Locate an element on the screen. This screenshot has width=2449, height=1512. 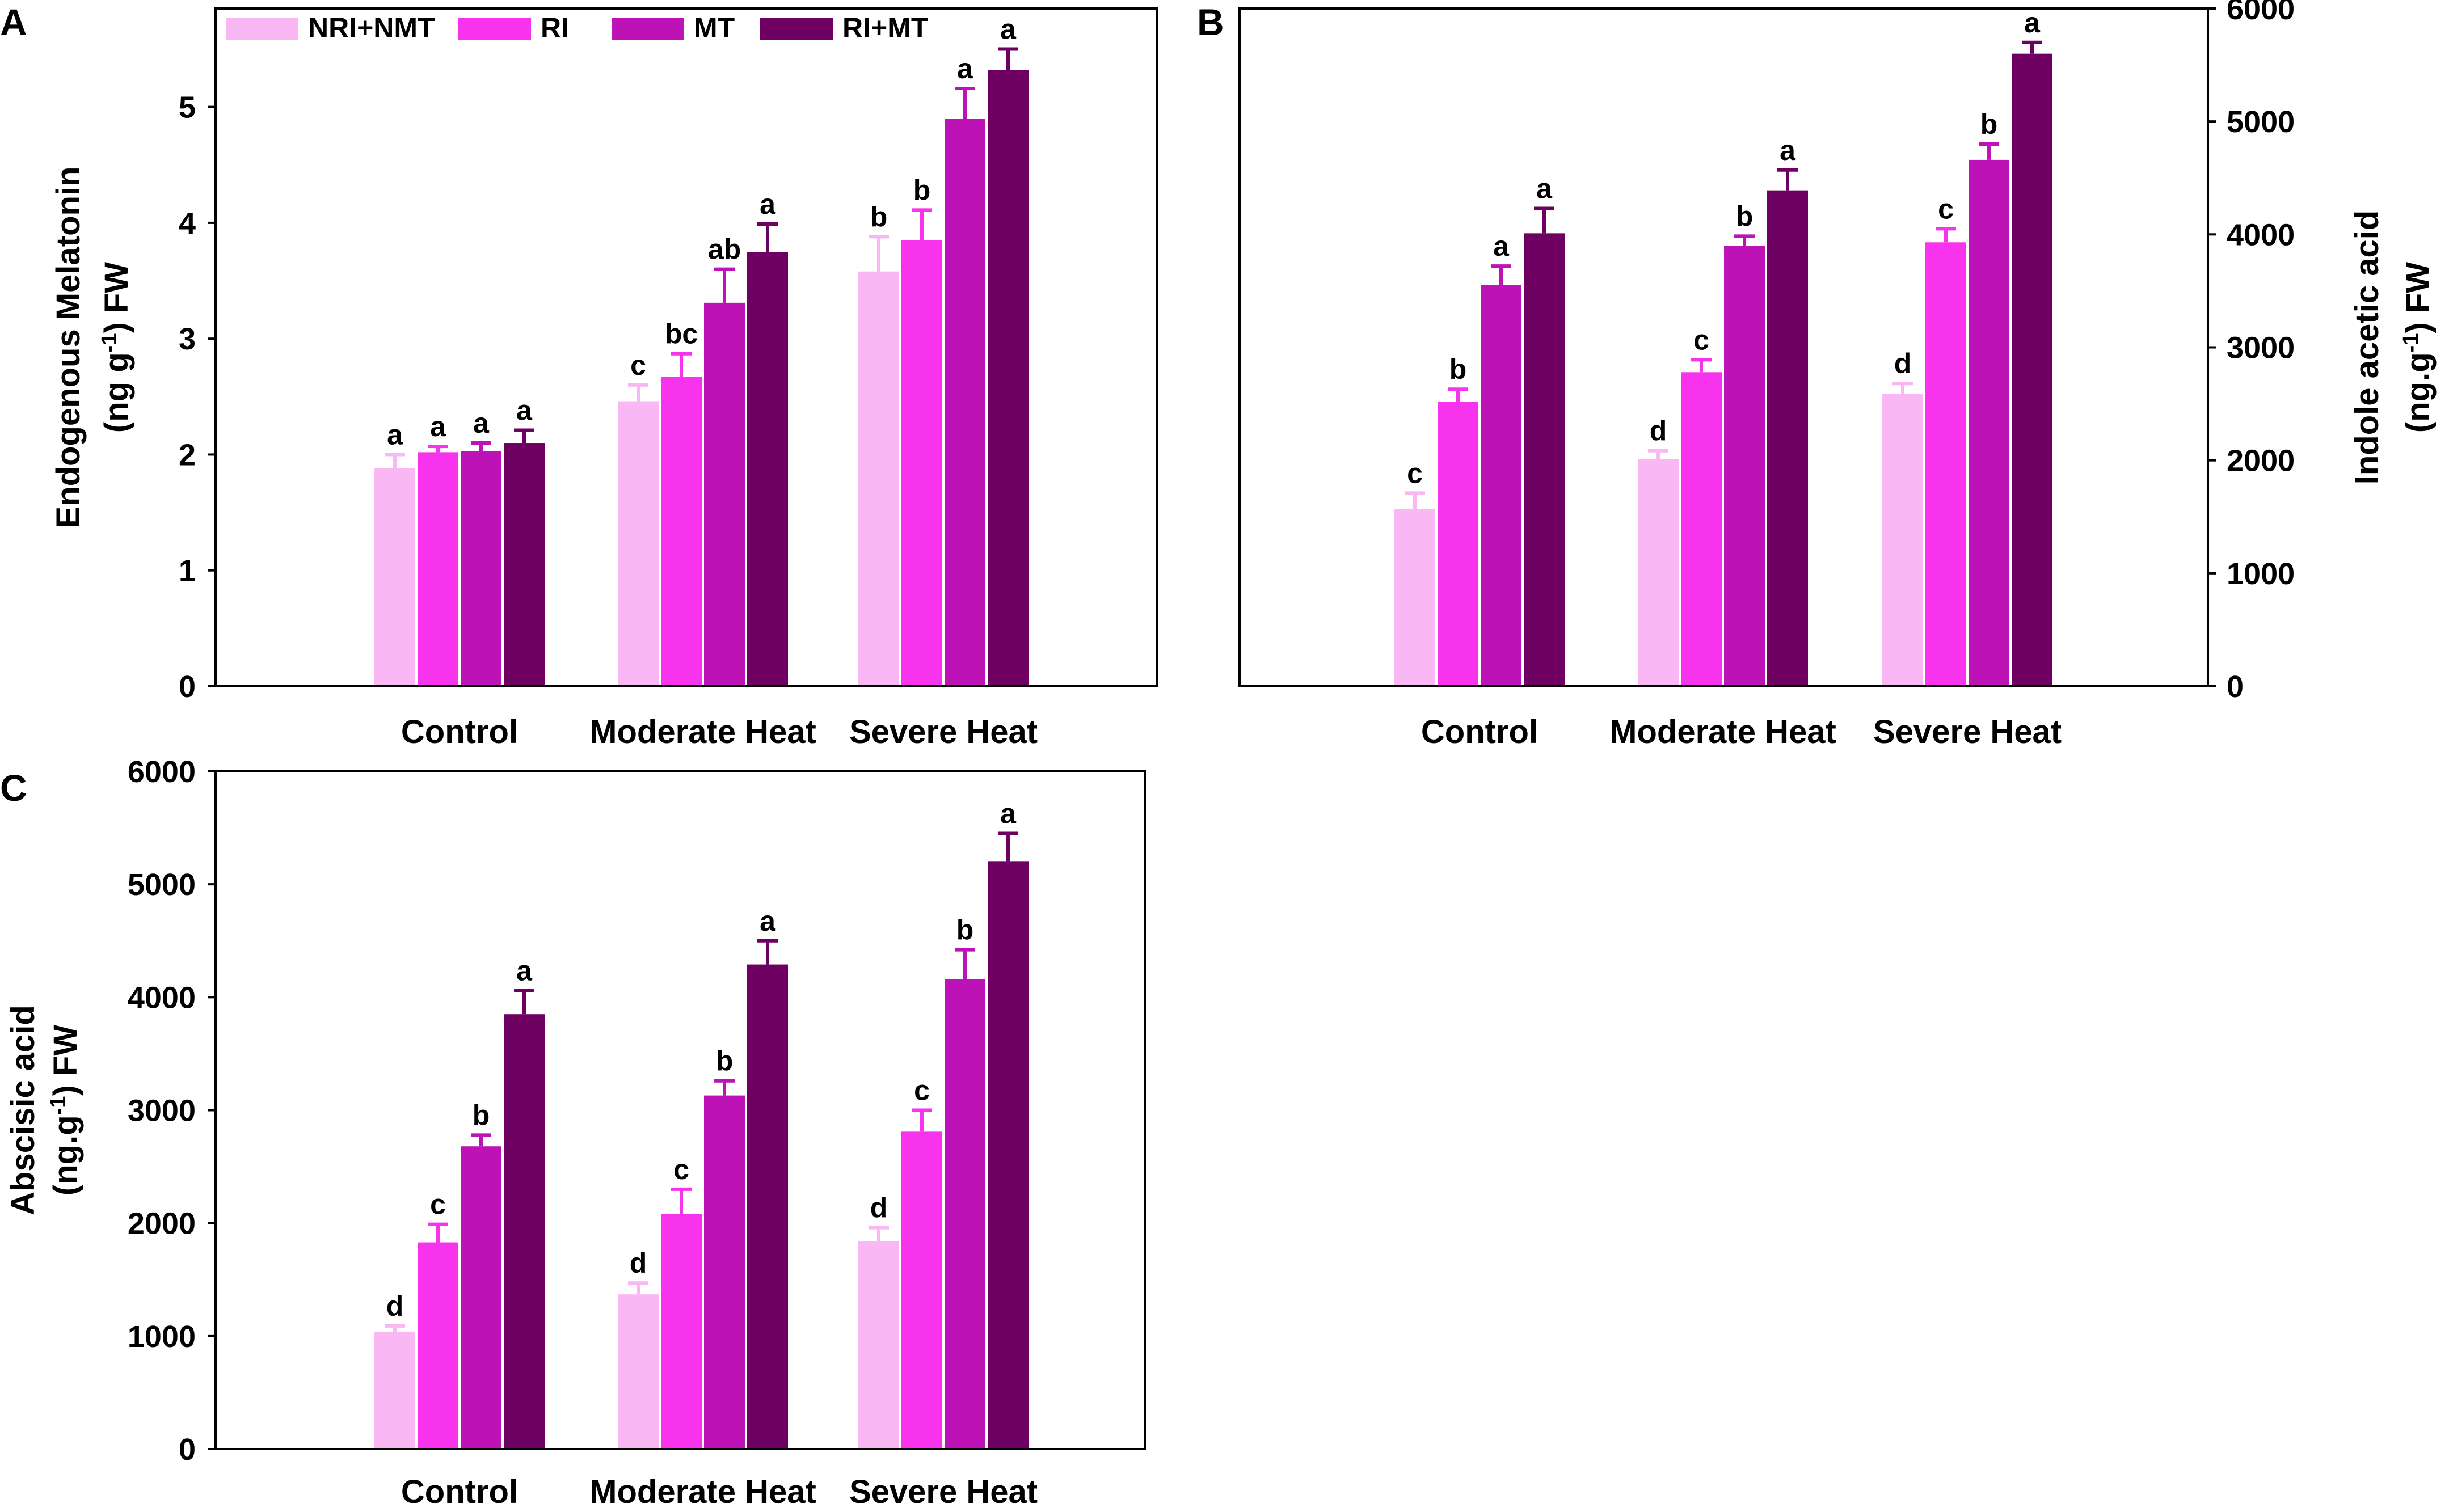
significance-label: ab is located at coordinates (724, 250).